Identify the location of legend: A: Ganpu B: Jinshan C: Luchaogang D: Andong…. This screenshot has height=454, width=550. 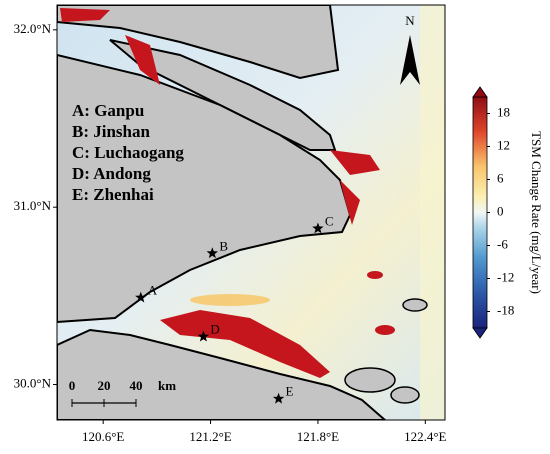
(128, 152).